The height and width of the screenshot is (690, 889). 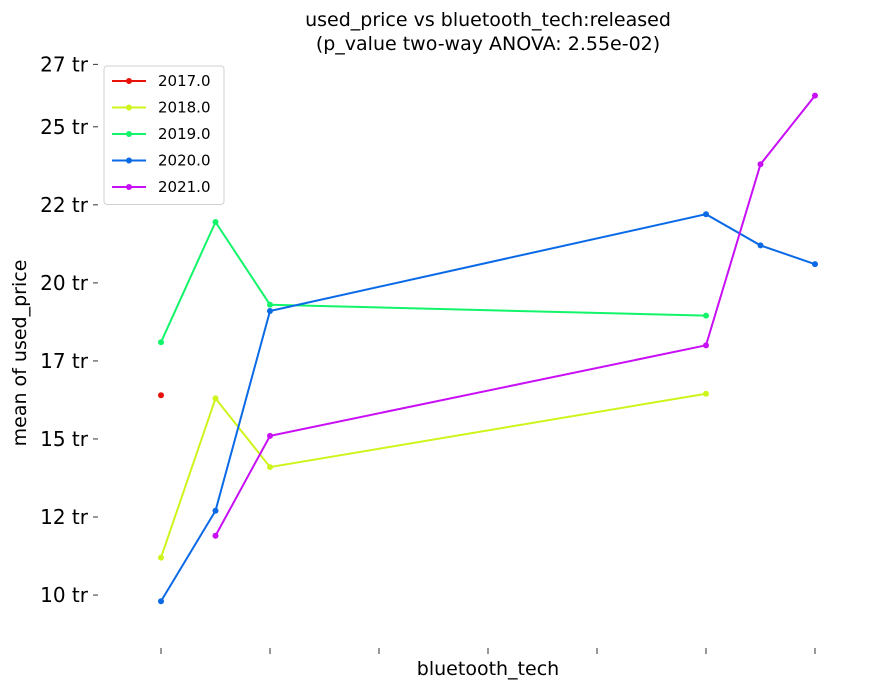 I want to click on x-axis-label: bluetooth_tech, so click(x=488, y=669).